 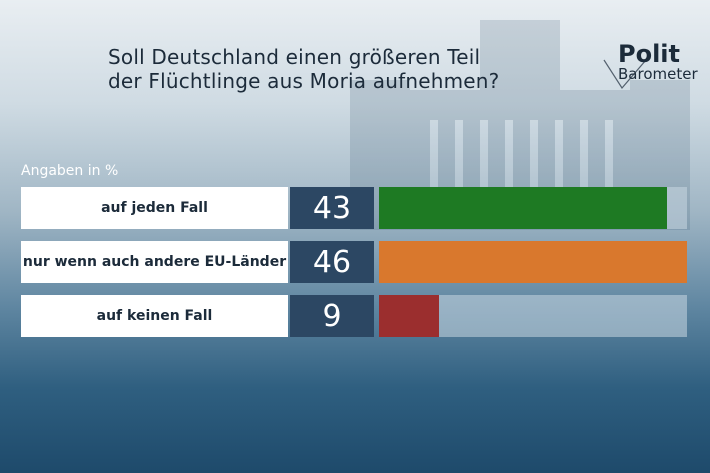 What do you see at coordinates (304, 81) in the screenshot?
I see `title-line-2: der Flüchtlinge aus Moria aufnehmen?` at bounding box center [304, 81].